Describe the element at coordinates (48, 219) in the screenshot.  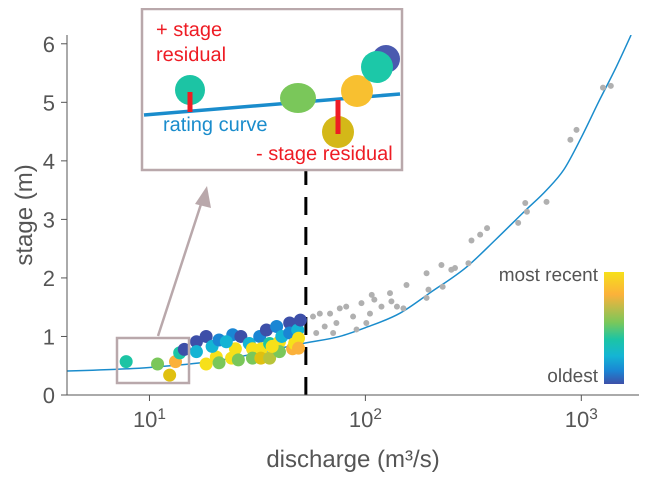
I see `y-tick-label: 3` at that location.